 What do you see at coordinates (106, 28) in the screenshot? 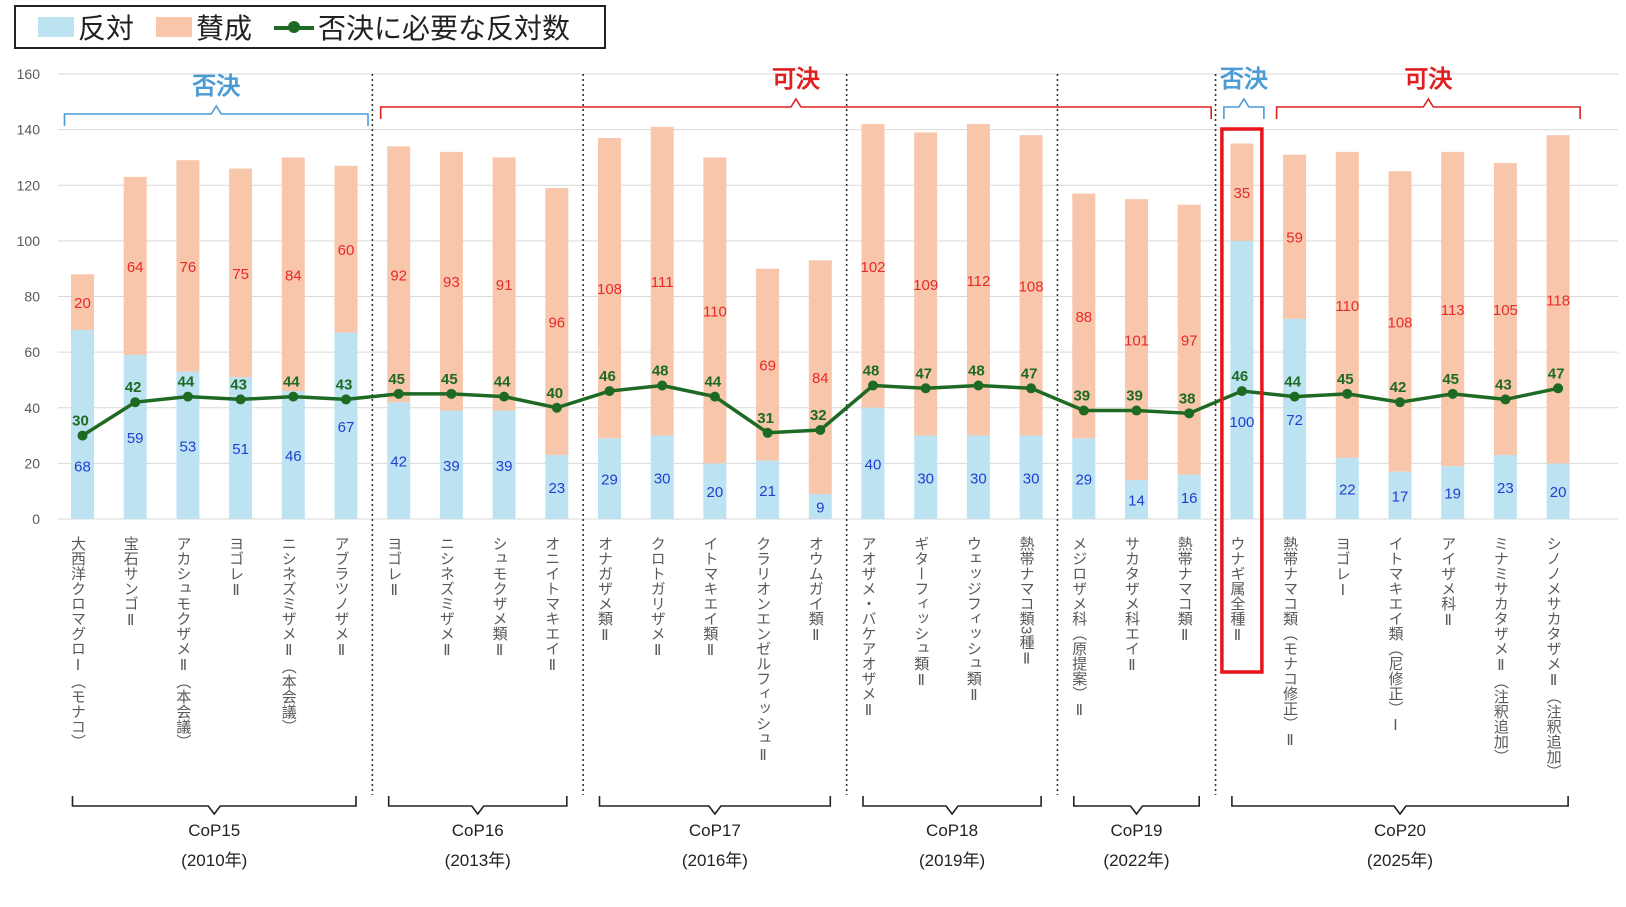
I see `legend-label-against: 反対` at bounding box center [106, 28].